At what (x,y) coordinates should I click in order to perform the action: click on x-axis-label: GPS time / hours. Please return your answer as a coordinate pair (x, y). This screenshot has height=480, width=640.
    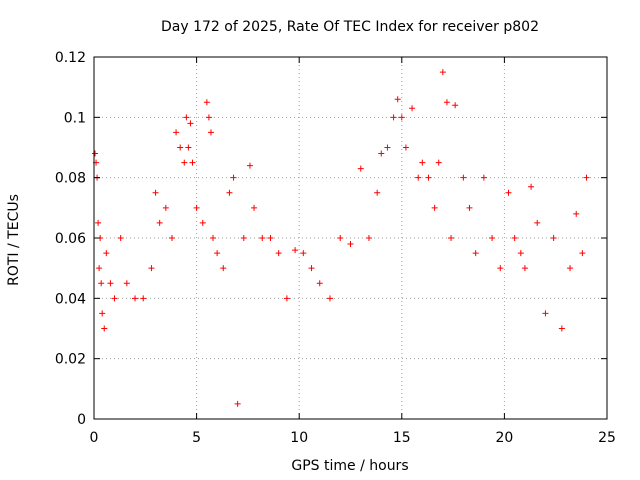
    Looking at the image, I should click on (349, 466).